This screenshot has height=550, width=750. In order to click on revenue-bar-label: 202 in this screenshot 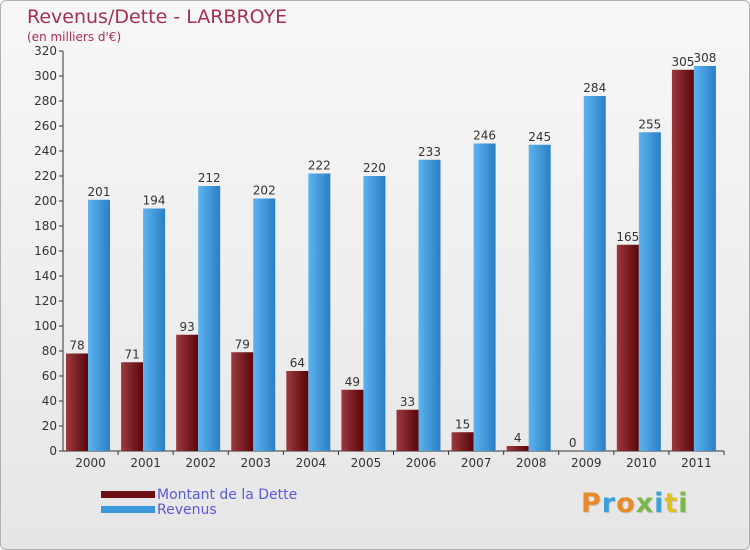, I will do `click(264, 191)`.